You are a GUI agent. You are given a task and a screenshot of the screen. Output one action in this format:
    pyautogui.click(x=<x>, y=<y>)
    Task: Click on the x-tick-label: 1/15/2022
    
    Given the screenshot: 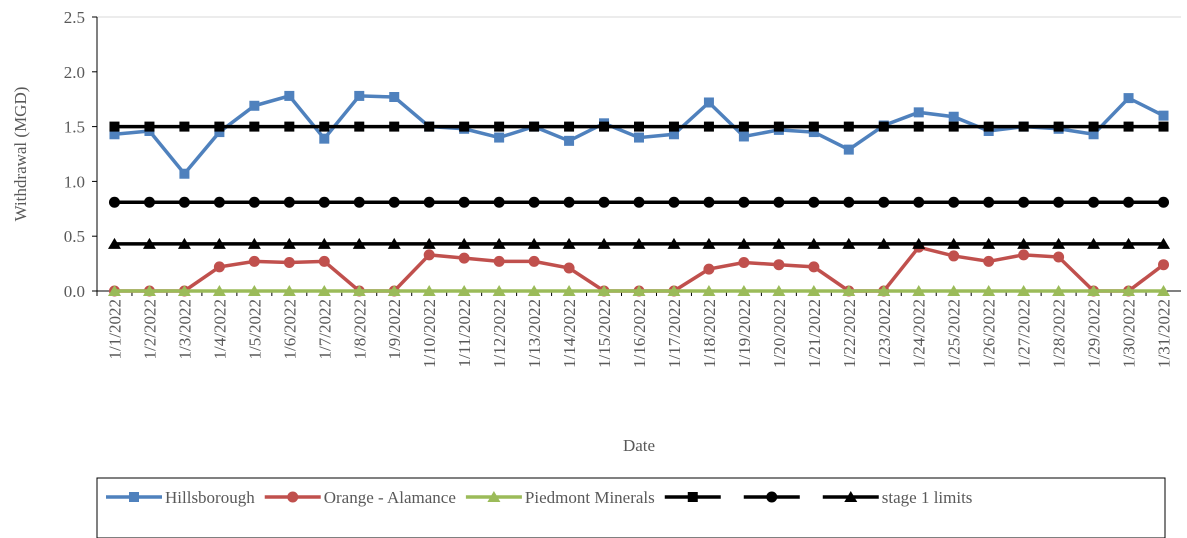 What is the action you would take?
    pyautogui.click(x=604, y=333)
    